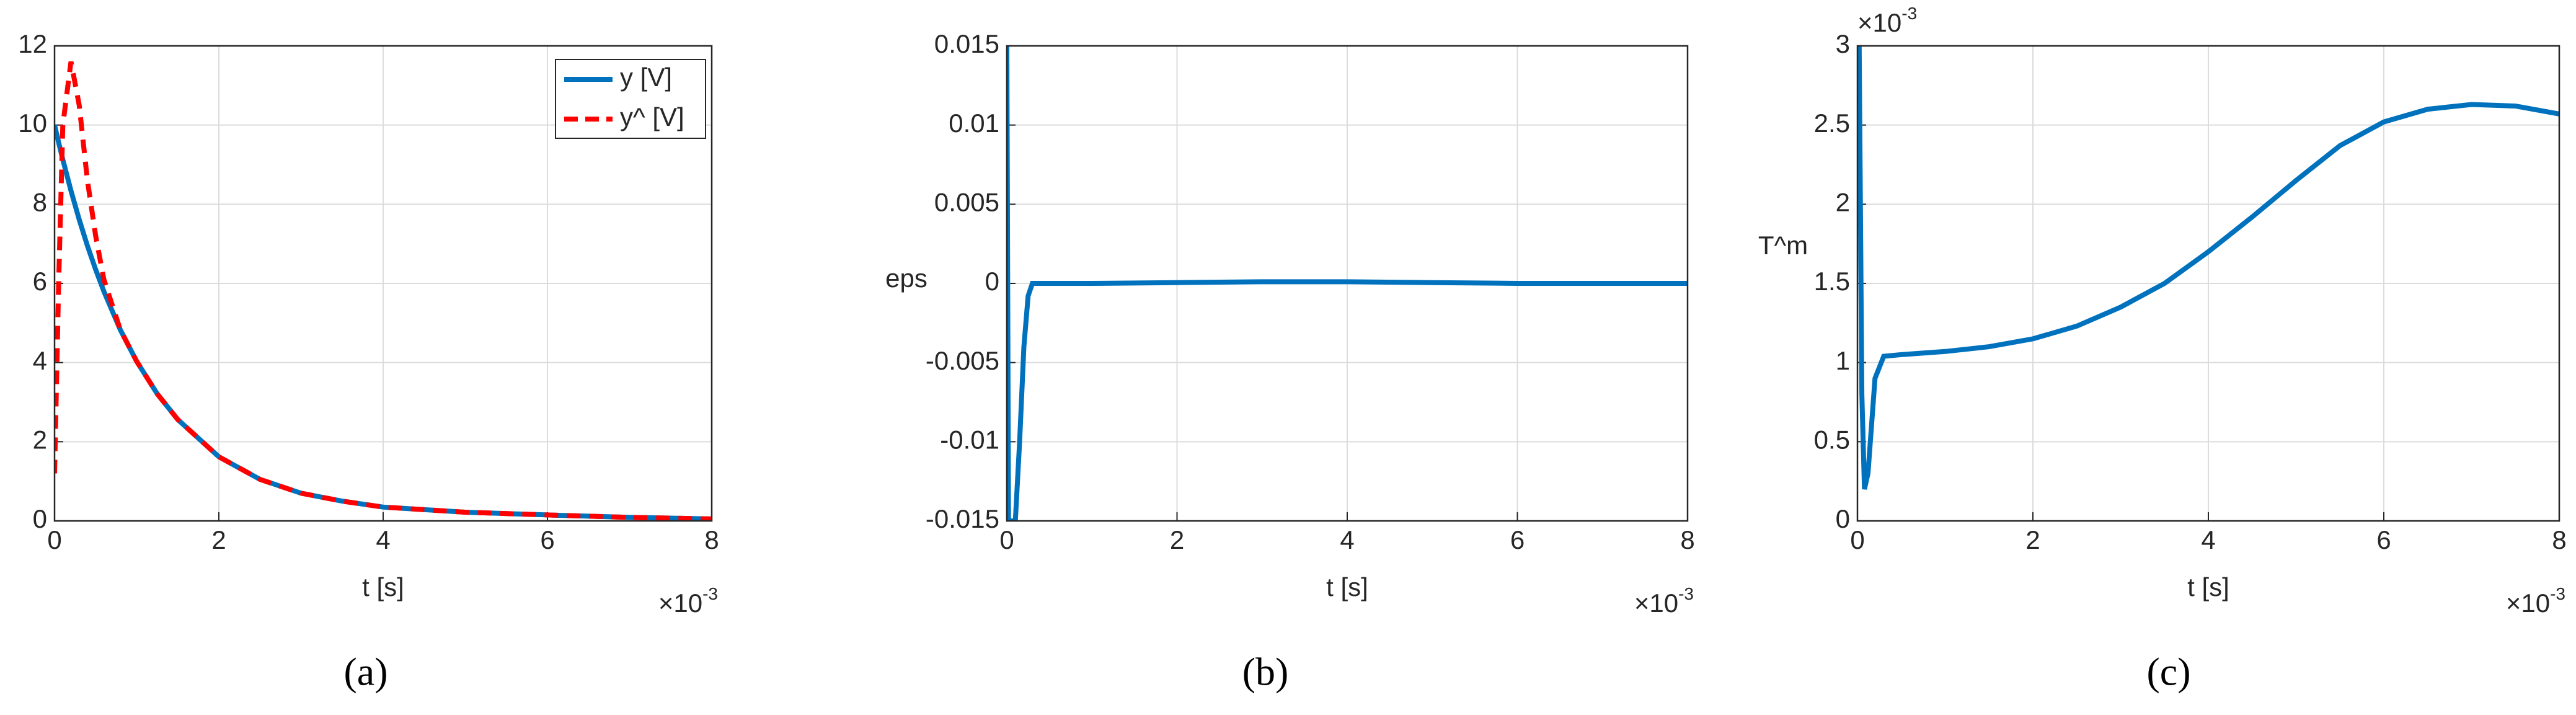 The image size is (2576, 715). Describe the element at coordinates (646, 77) in the screenshot. I see `legend-label: y [V]` at that location.